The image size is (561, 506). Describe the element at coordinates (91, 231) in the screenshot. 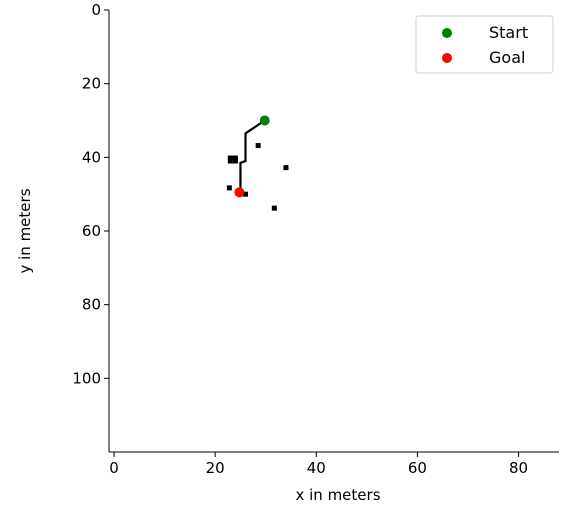

I see `y-tick-label: 60` at that location.